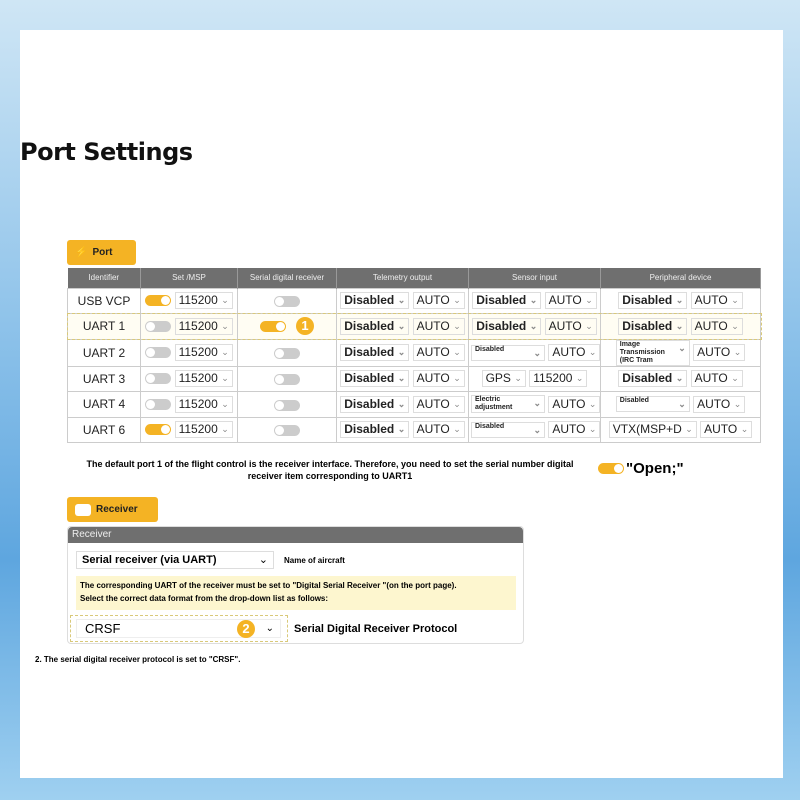 This screenshot has width=800, height=800. I want to click on protocol-select: CRSF 2 ⌄, so click(178, 628).